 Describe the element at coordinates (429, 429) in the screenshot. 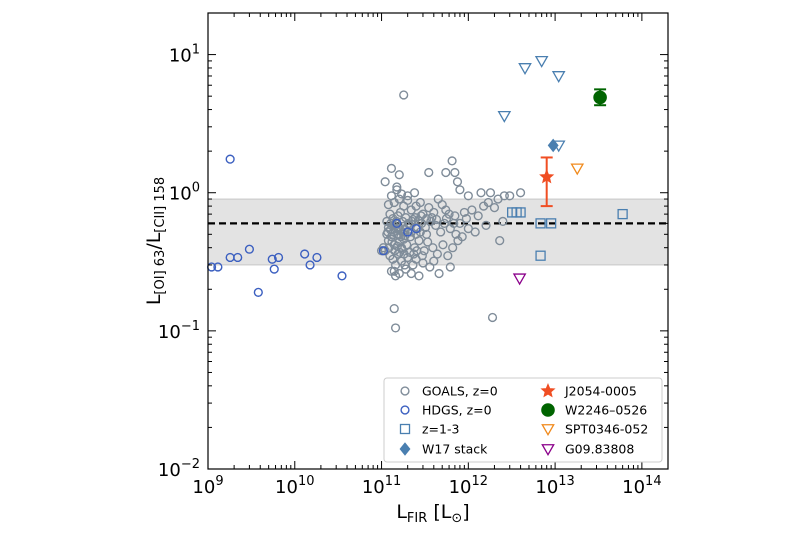

I see `legend-item: z=1-3` at that location.